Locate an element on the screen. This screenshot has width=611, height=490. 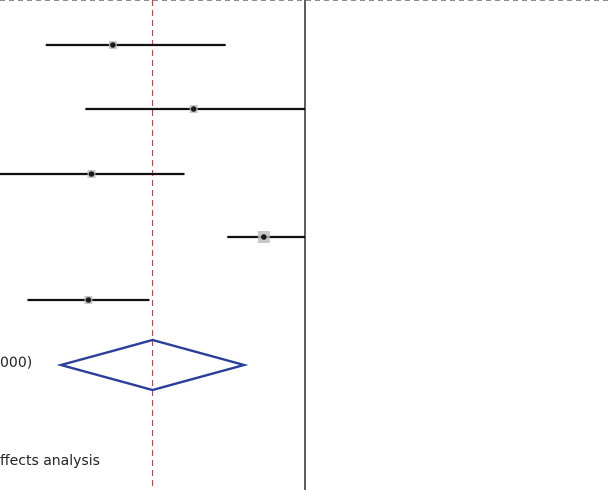
pooled-diamond is located at coordinates (152, 365).